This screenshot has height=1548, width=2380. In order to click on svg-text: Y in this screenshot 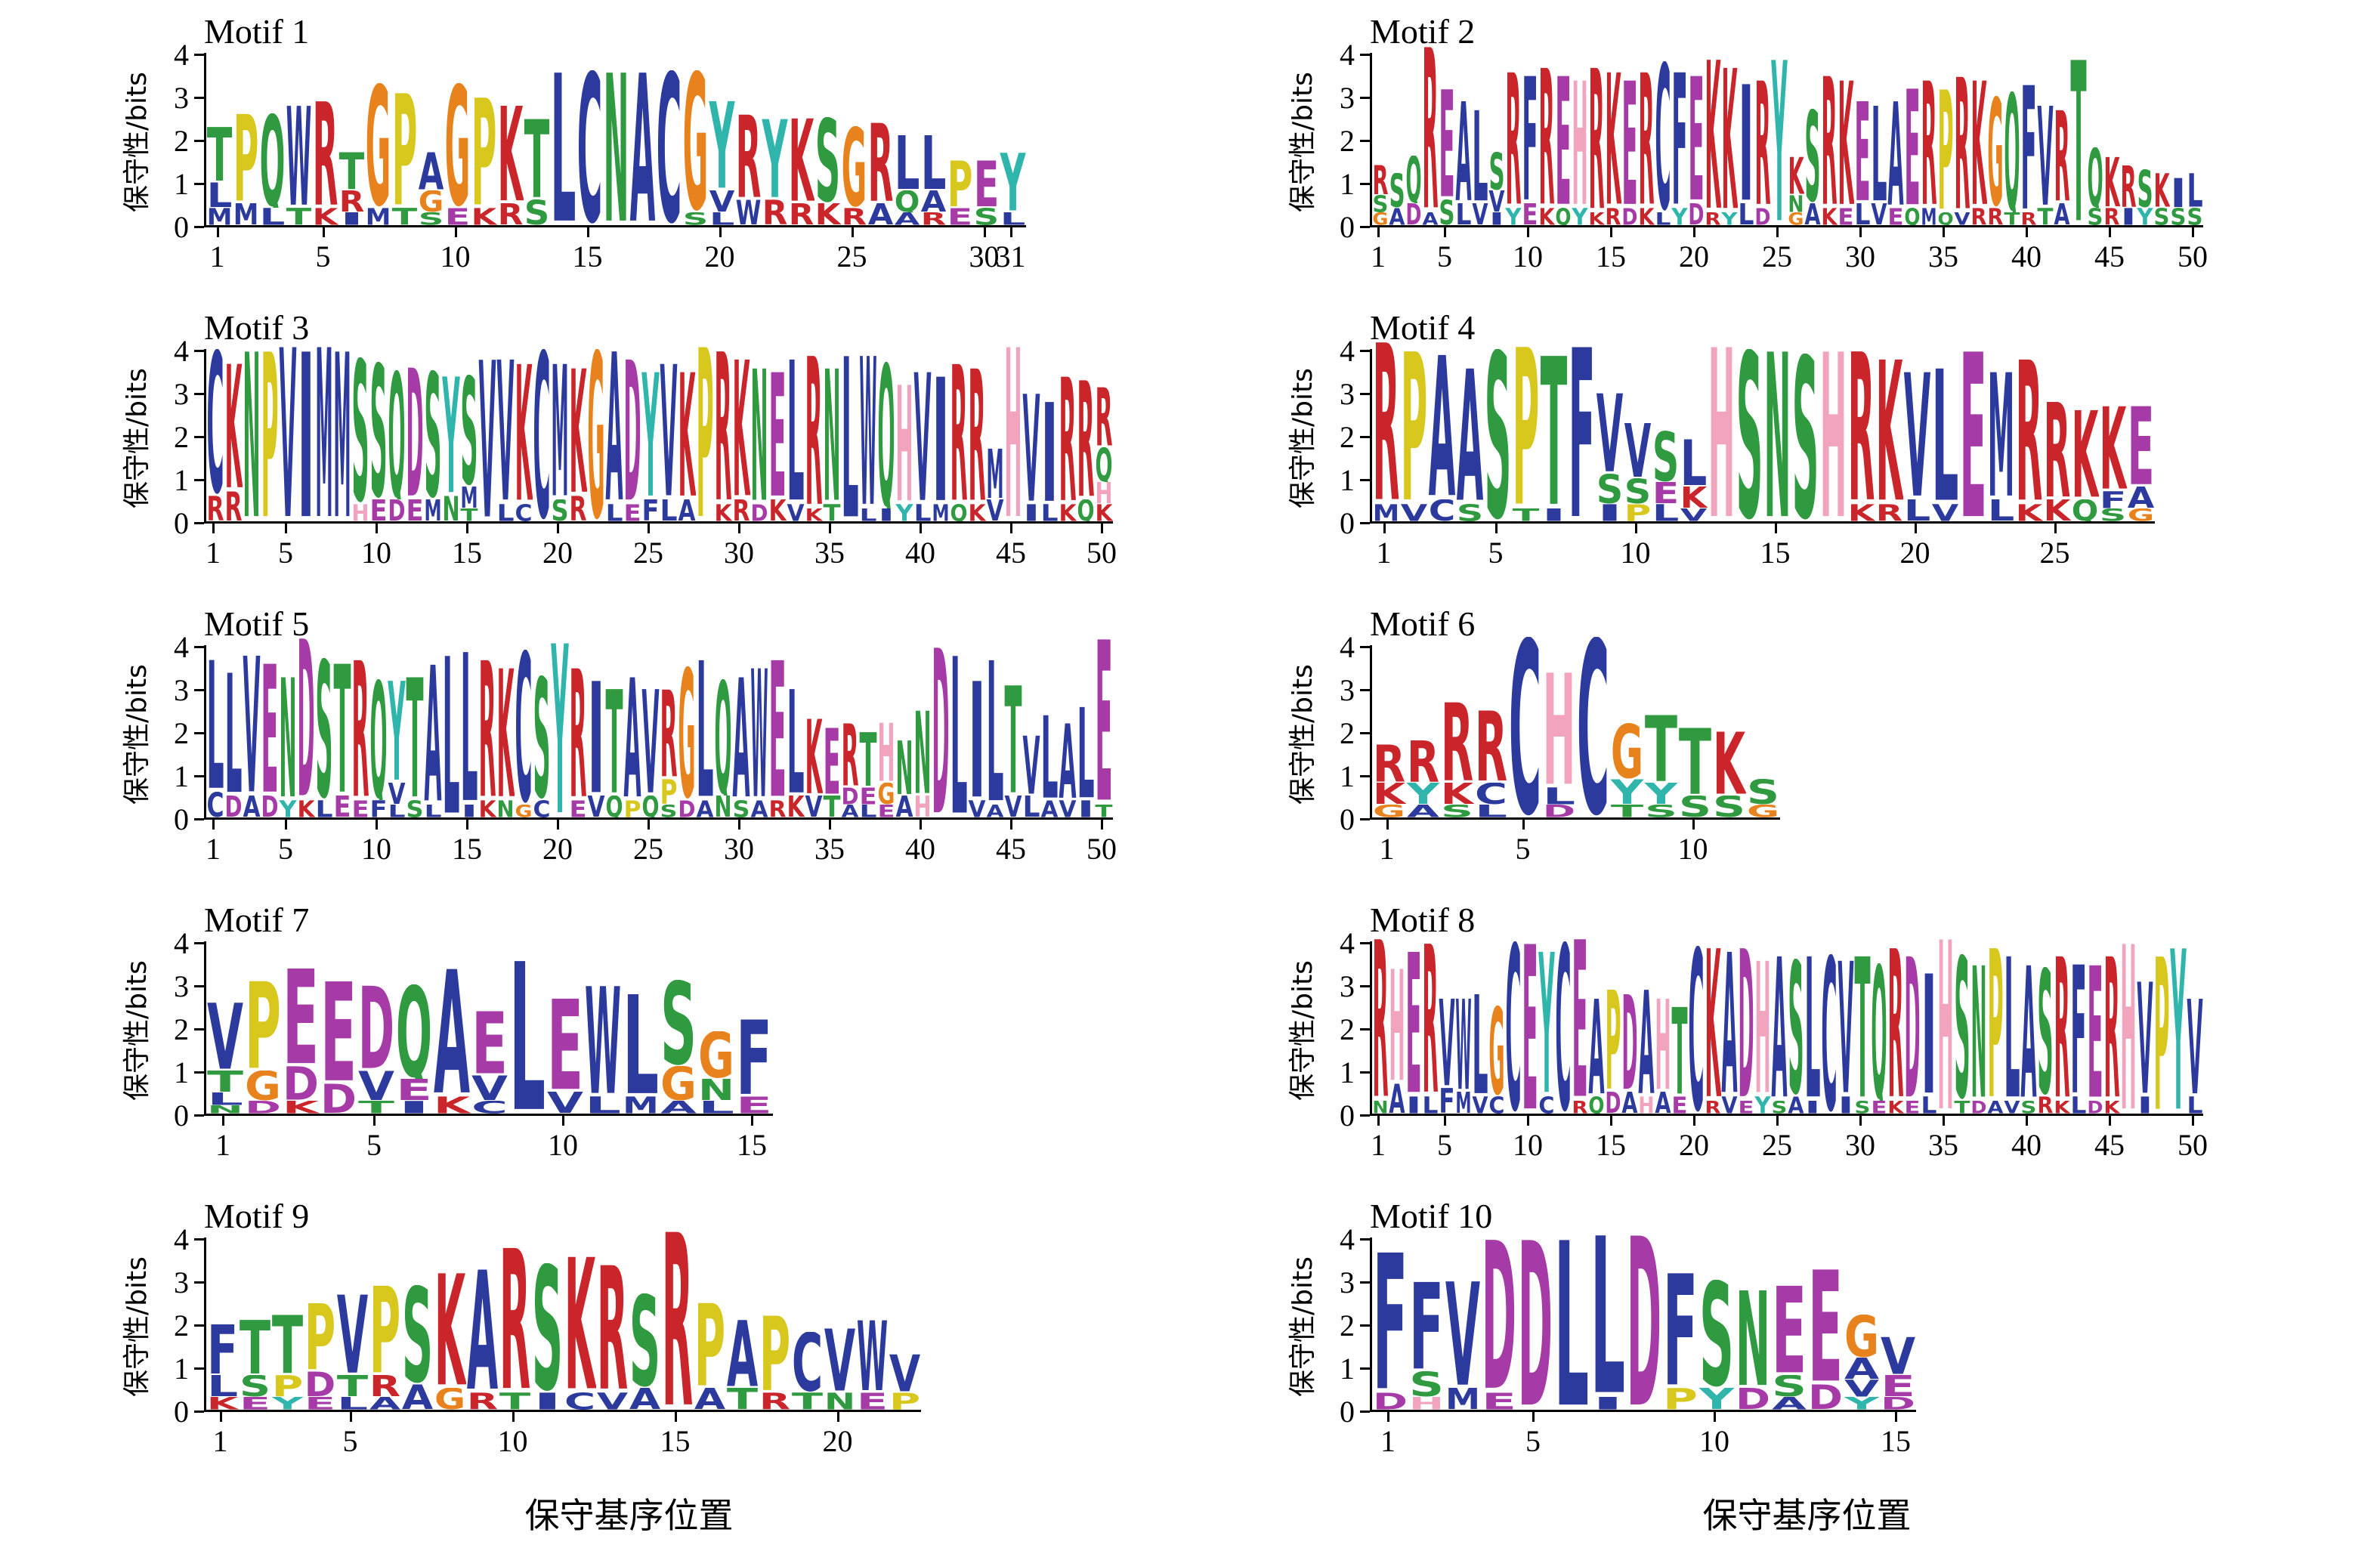, I will do `click(1762, 1105)`.